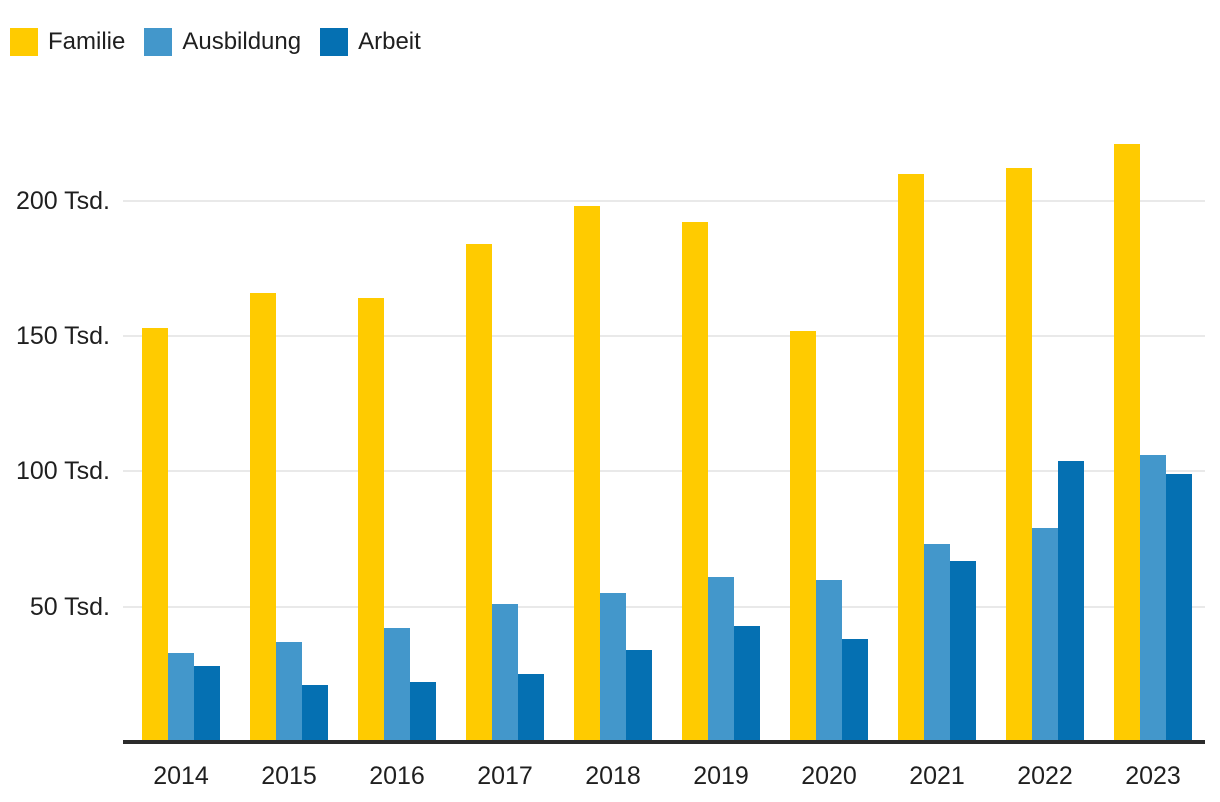 The image size is (1220, 802). Describe the element at coordinates (263, 517) in the screenshot. I see `bar-familie-2015` at that location.